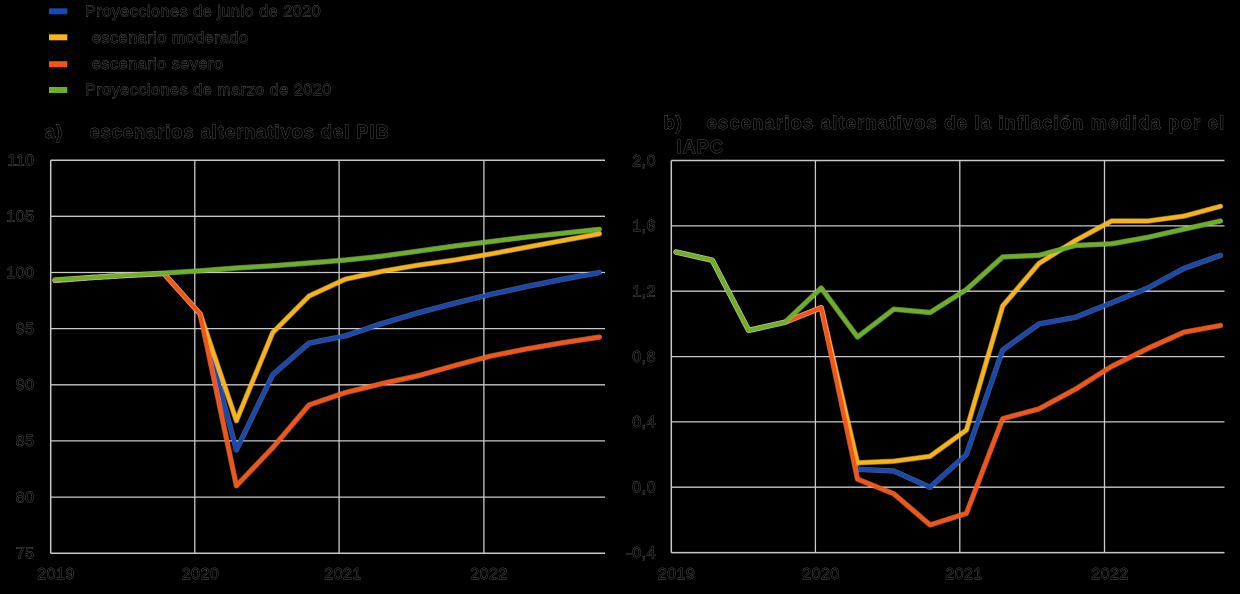 The width and height of the screenshot is (1240, 594). Describe the element at coordinates (157, 64) in the screenshot. I see `svg-text: escenario severo` at that location.